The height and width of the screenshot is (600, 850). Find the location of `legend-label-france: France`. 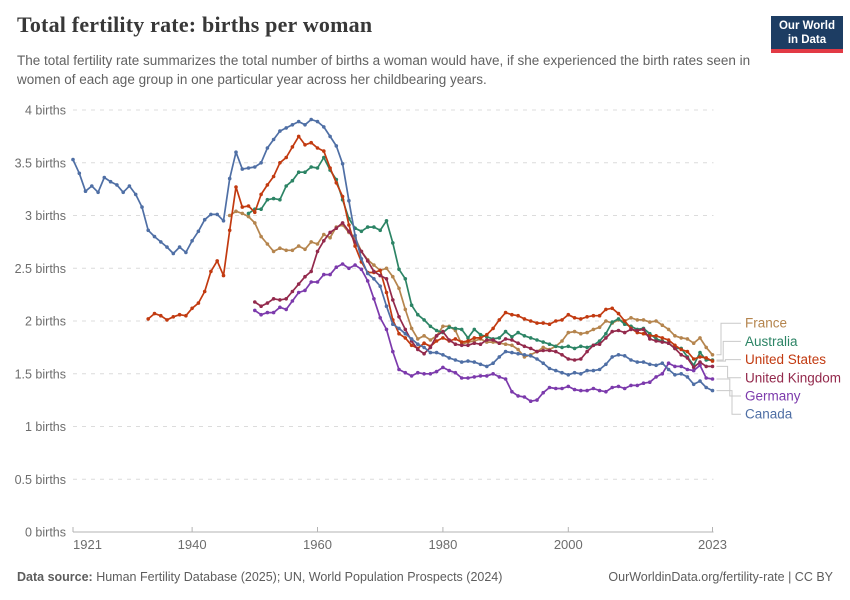

legend-label-france: France is located at coordinates (766, 323).